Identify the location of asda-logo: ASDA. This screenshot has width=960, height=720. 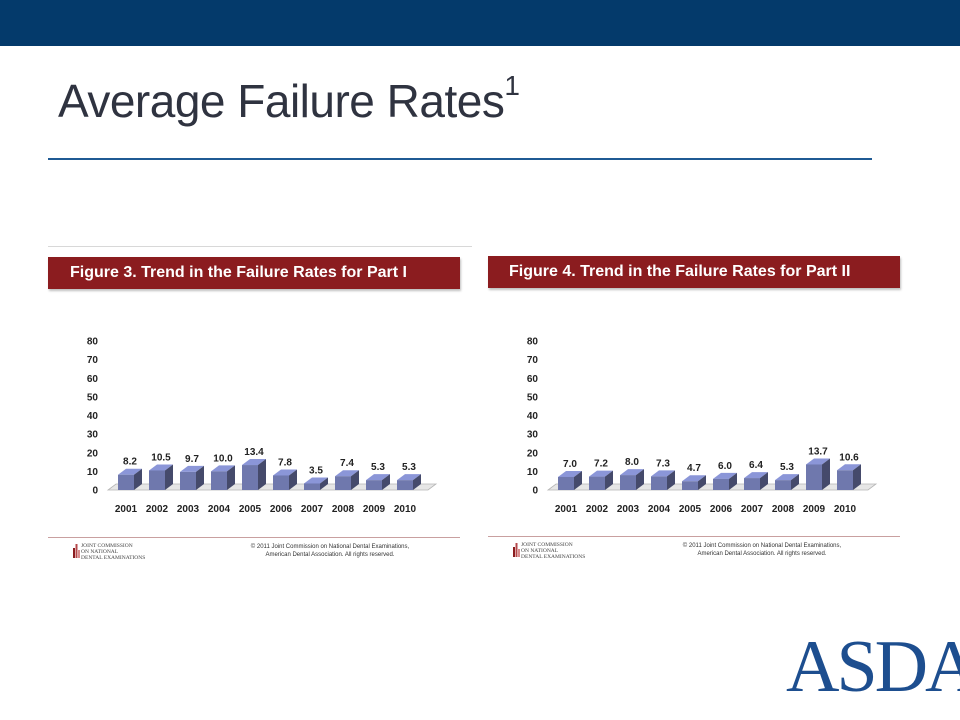
(873, 667).